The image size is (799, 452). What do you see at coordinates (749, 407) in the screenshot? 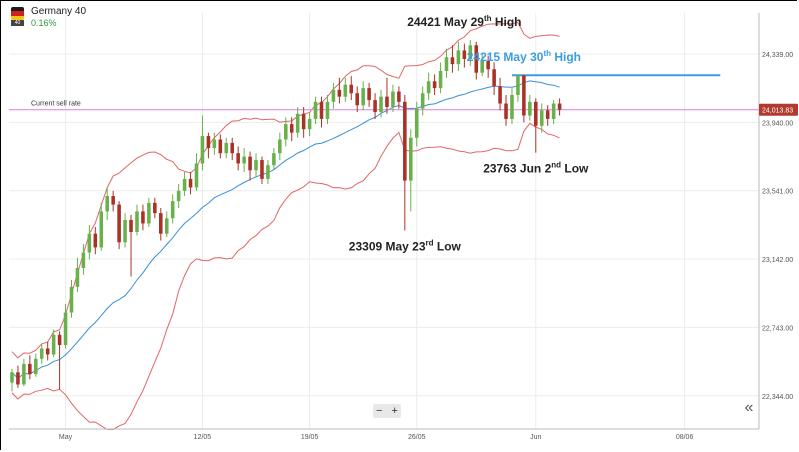
I see `double-chevron-left-icon: «` at bounding box center [749, 407].